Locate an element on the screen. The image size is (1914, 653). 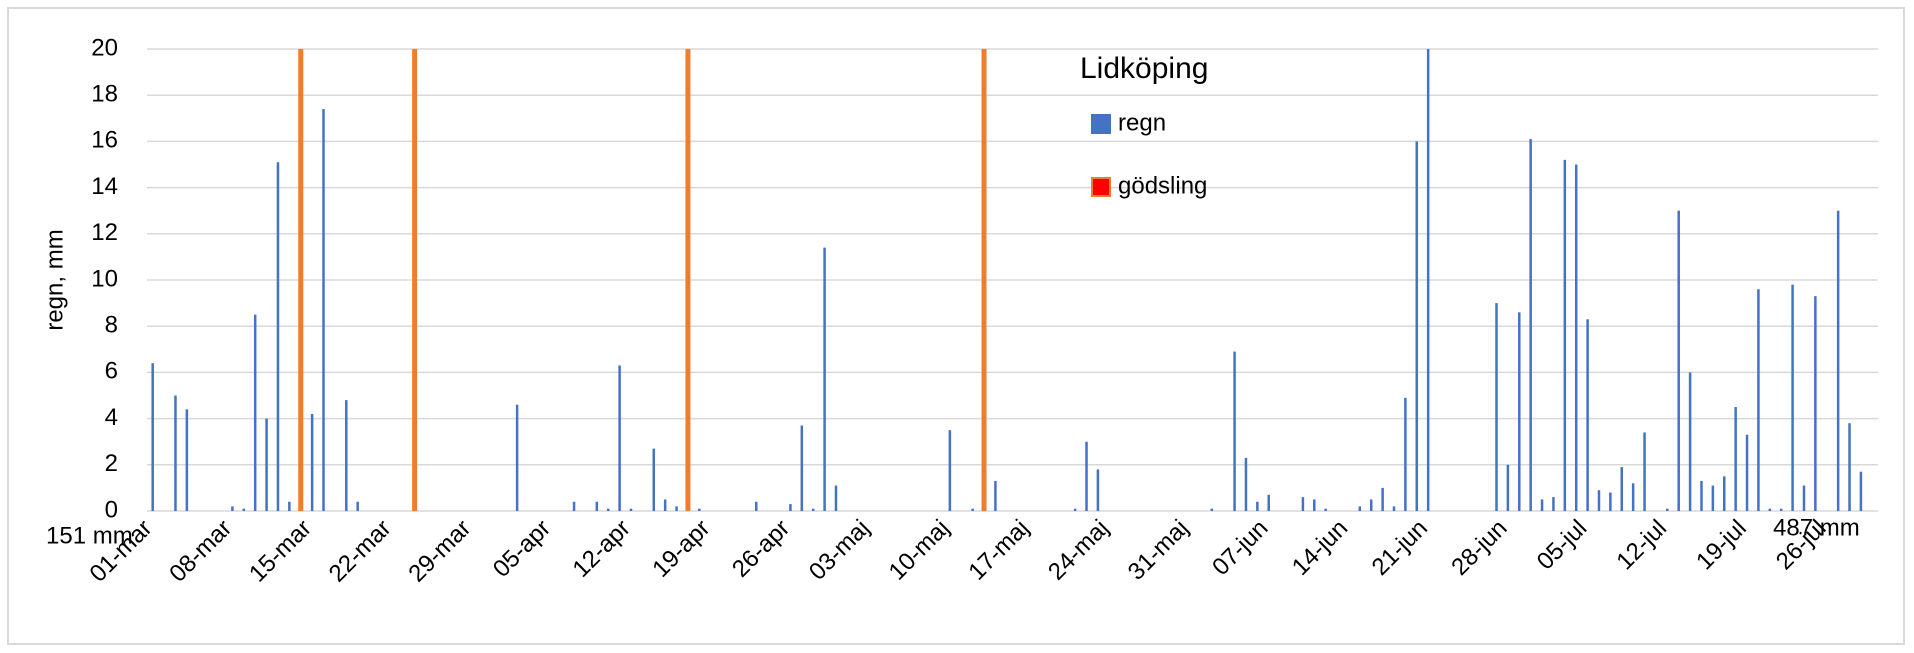
y-tick-label: 8 is located at coordinates (111, 325).